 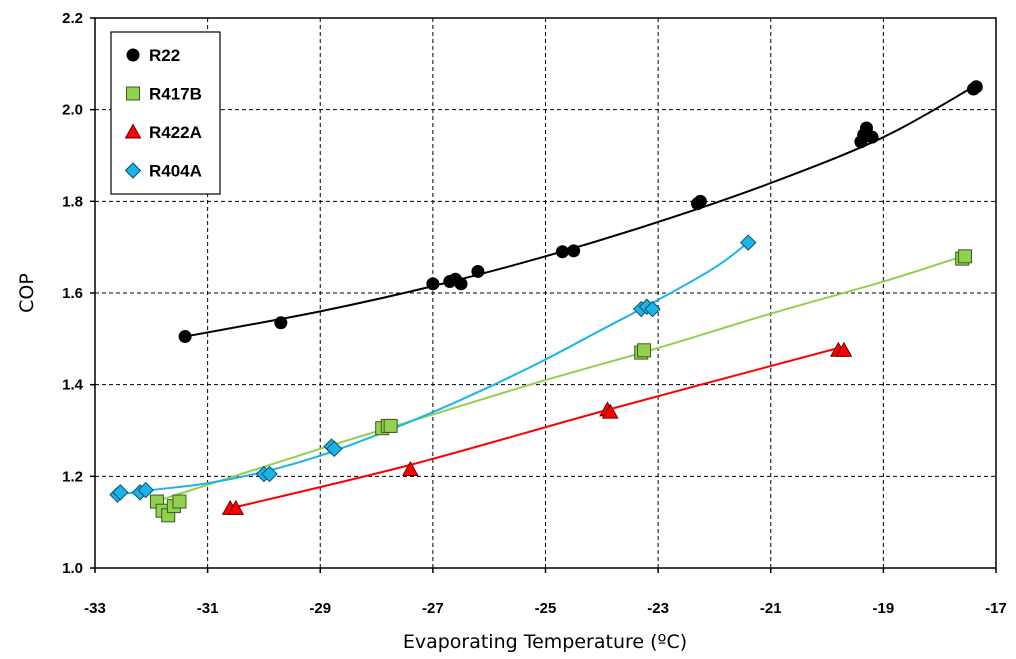 I want to click on legend-label-r22: R22, so click(x=164, y=55).